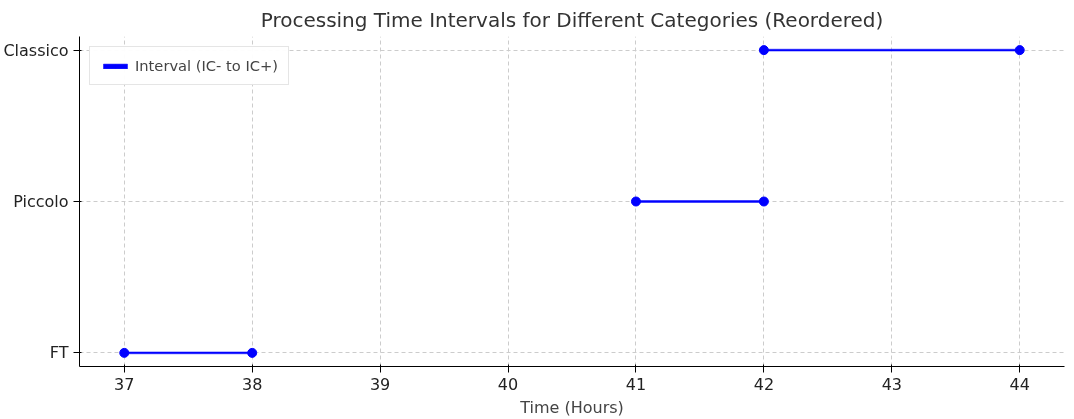 The image size is (1074, 419). Describe the element at coordinates (252, 384) in the screenshot. I see `x-tick-label: 38` at that location.